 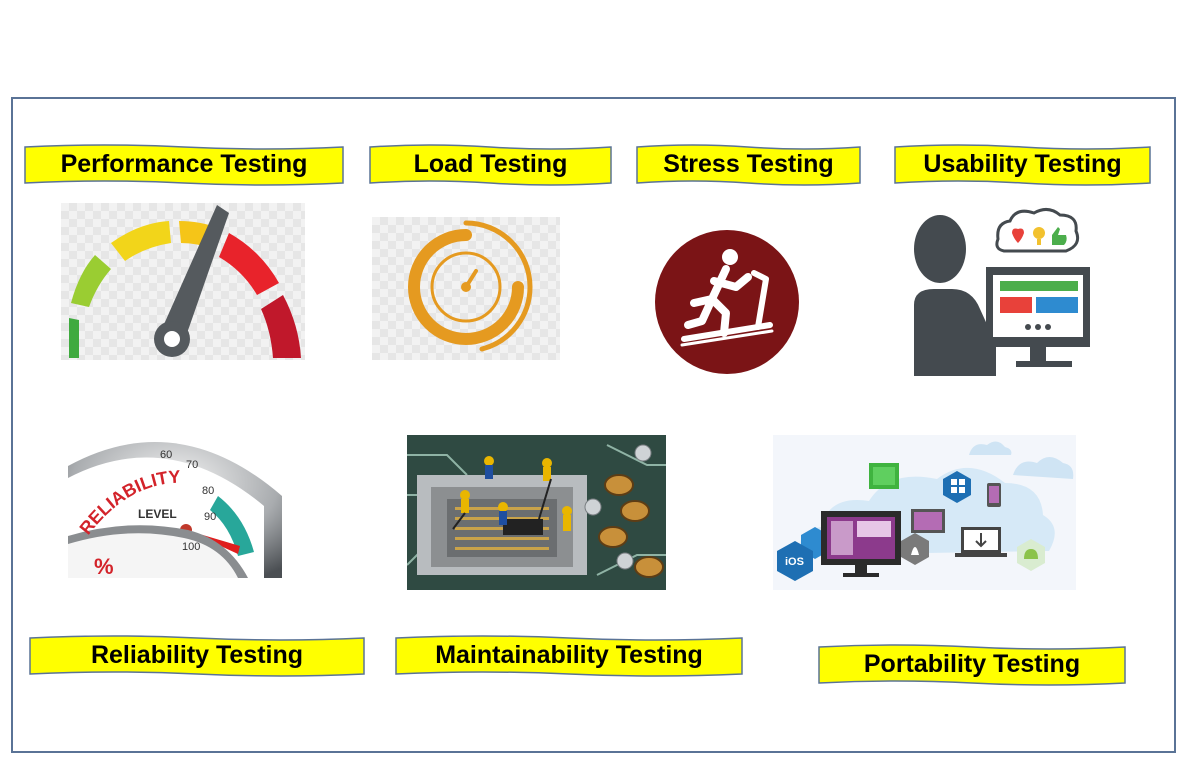 I want to click on banner-label: Portability Testing, so click(x=972, y=663).